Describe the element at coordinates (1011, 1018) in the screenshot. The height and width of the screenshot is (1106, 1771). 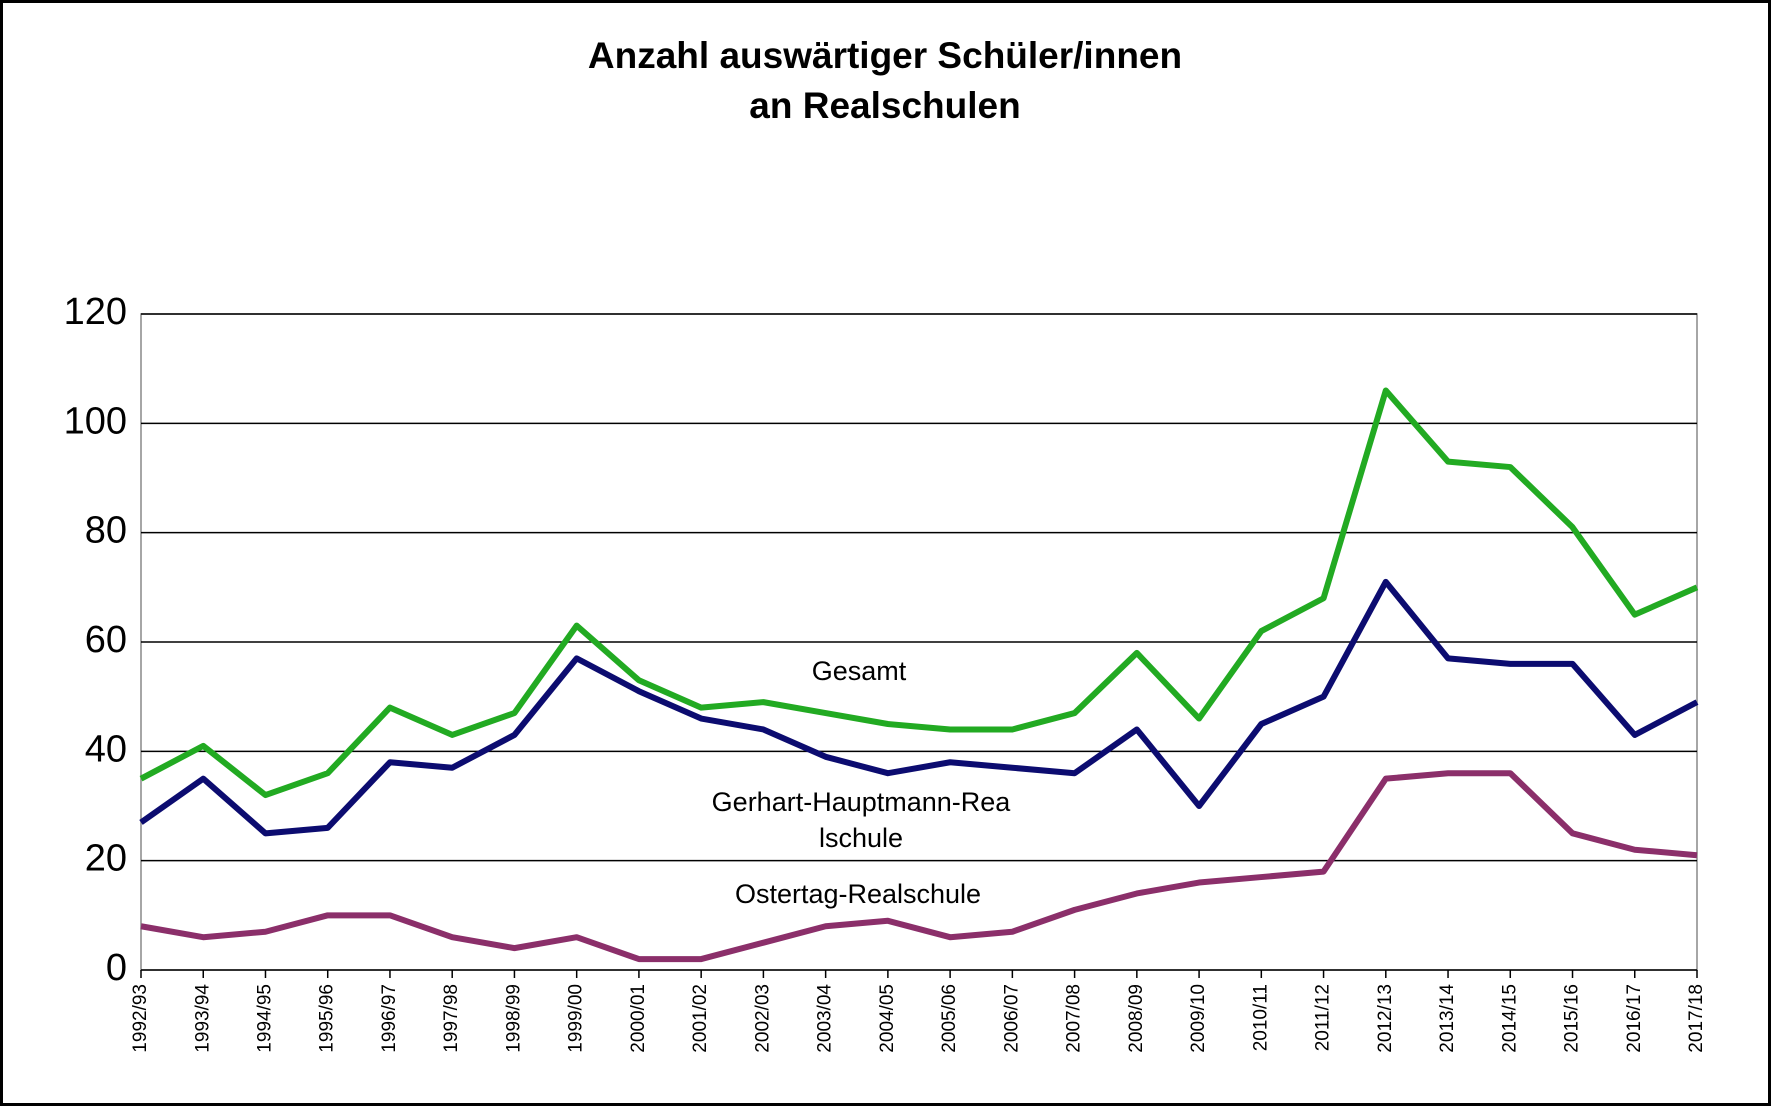
I see `x-tick-label: 2006/07` at that location.